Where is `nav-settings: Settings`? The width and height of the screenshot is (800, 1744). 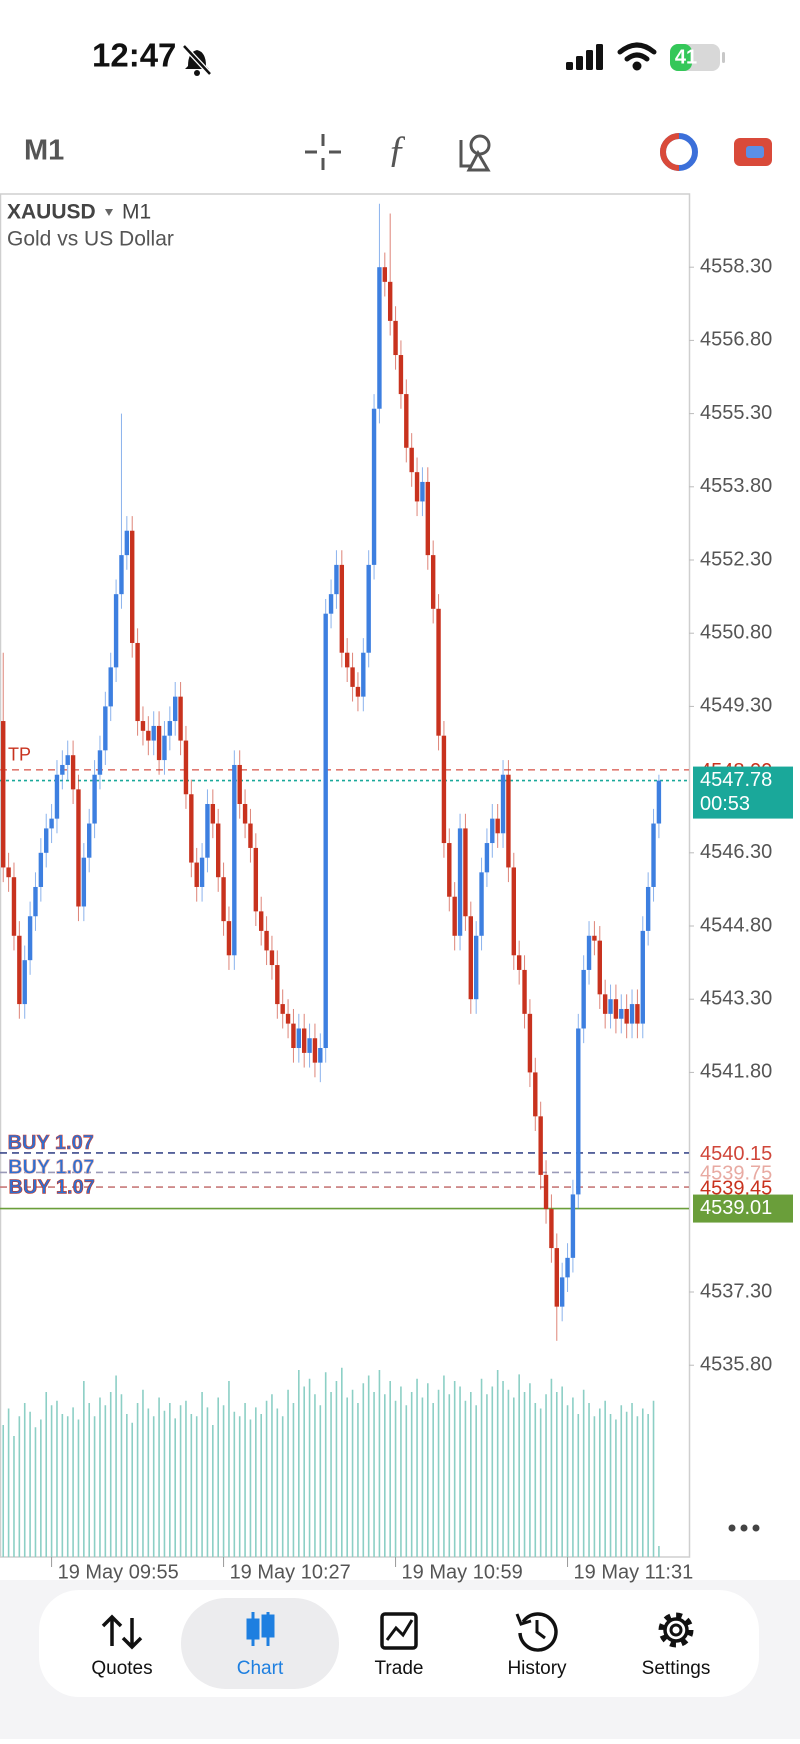 nav-settings: Settings is located at coordinates (676, 1645).